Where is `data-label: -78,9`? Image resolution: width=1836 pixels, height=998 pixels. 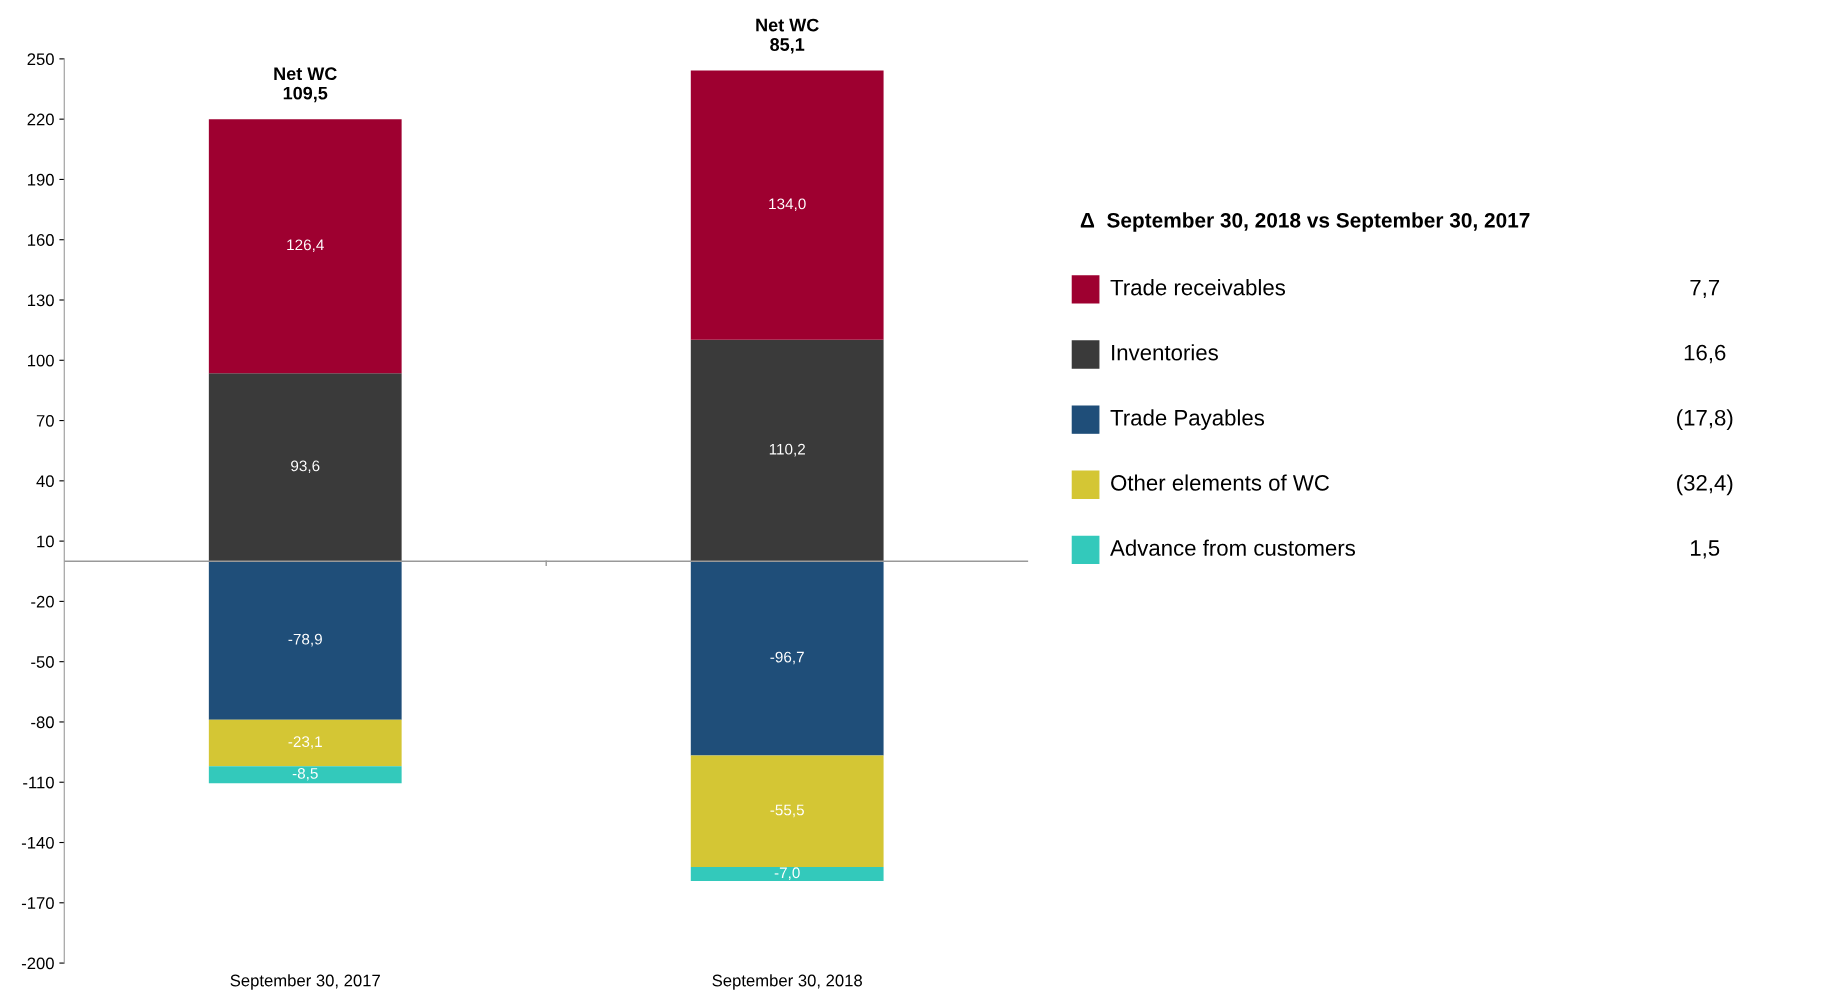 data-label: -78,9 is located at coordinates (305, 640).